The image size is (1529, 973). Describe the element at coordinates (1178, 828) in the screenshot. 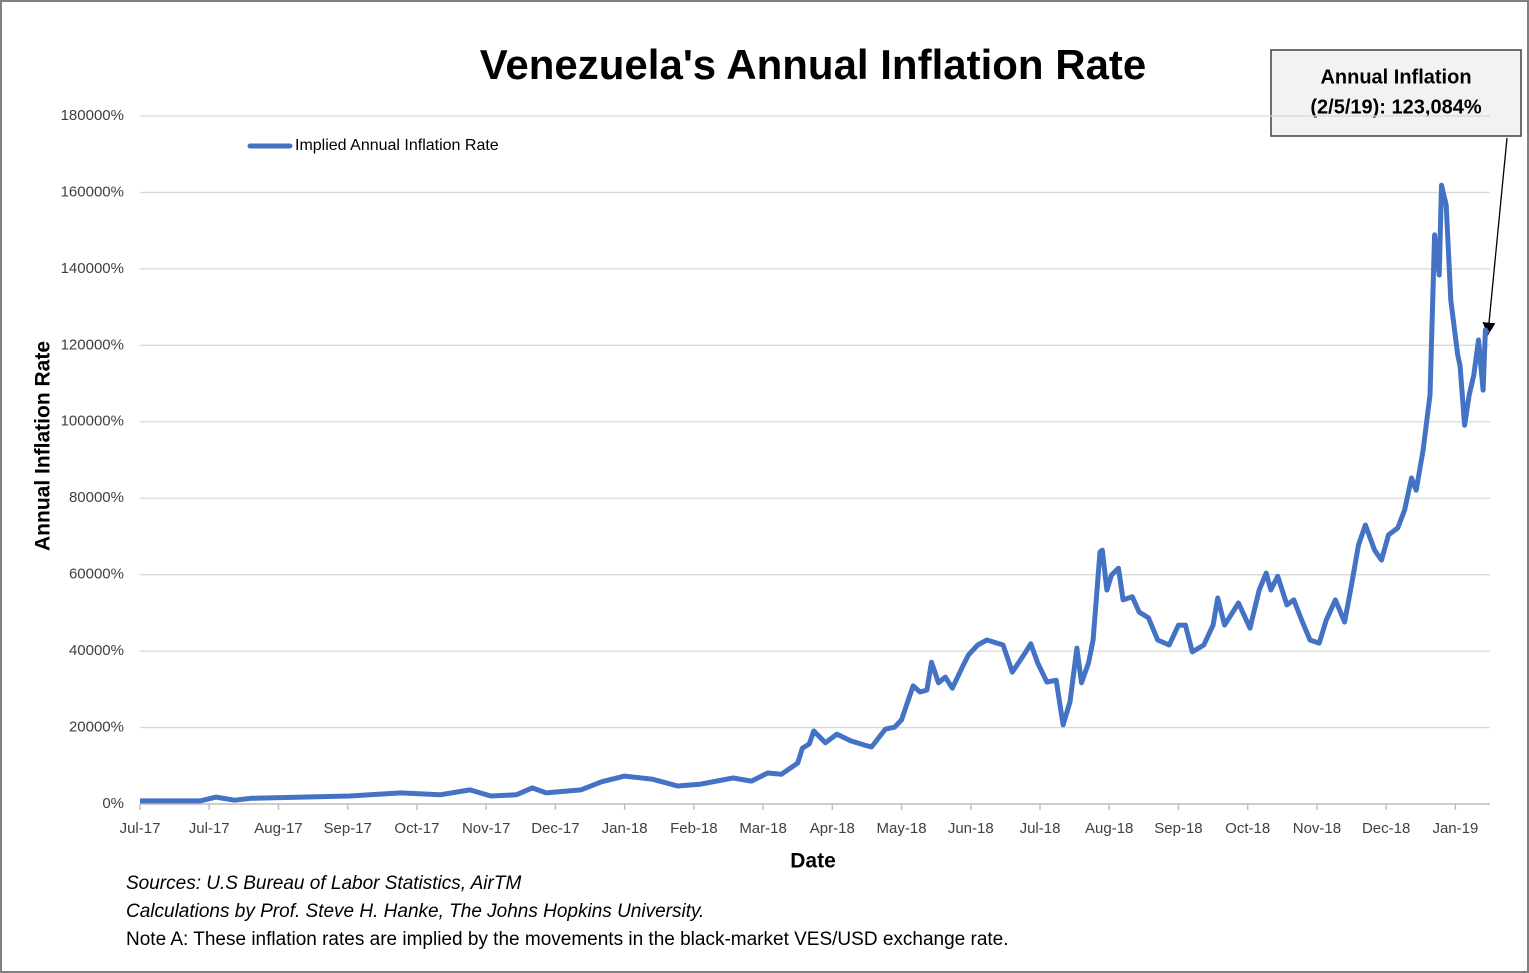

I see `x-tick-label: Sep-18` at that location.